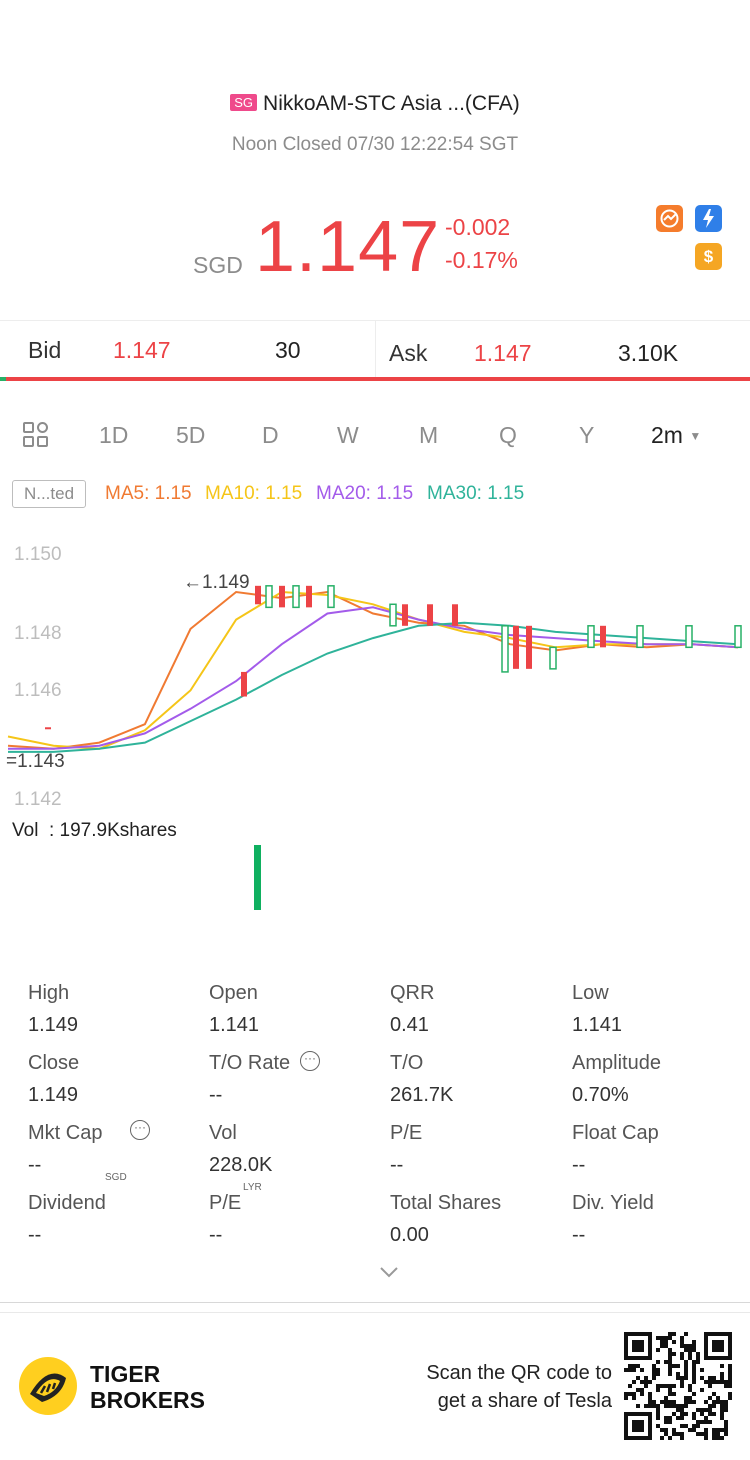  What do you see at coordinates (708, 218) in the screenshot?
I see `flash-icon` at bounding box center [708, 218].